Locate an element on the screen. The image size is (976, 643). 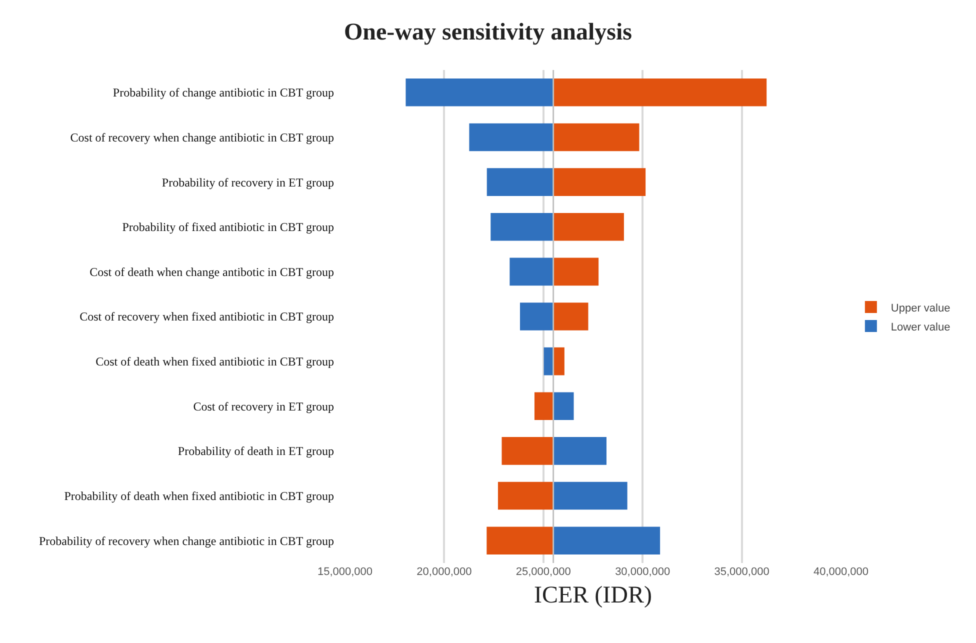
x-tick-label: 30,000,000 is located at coordinates (642, 572).